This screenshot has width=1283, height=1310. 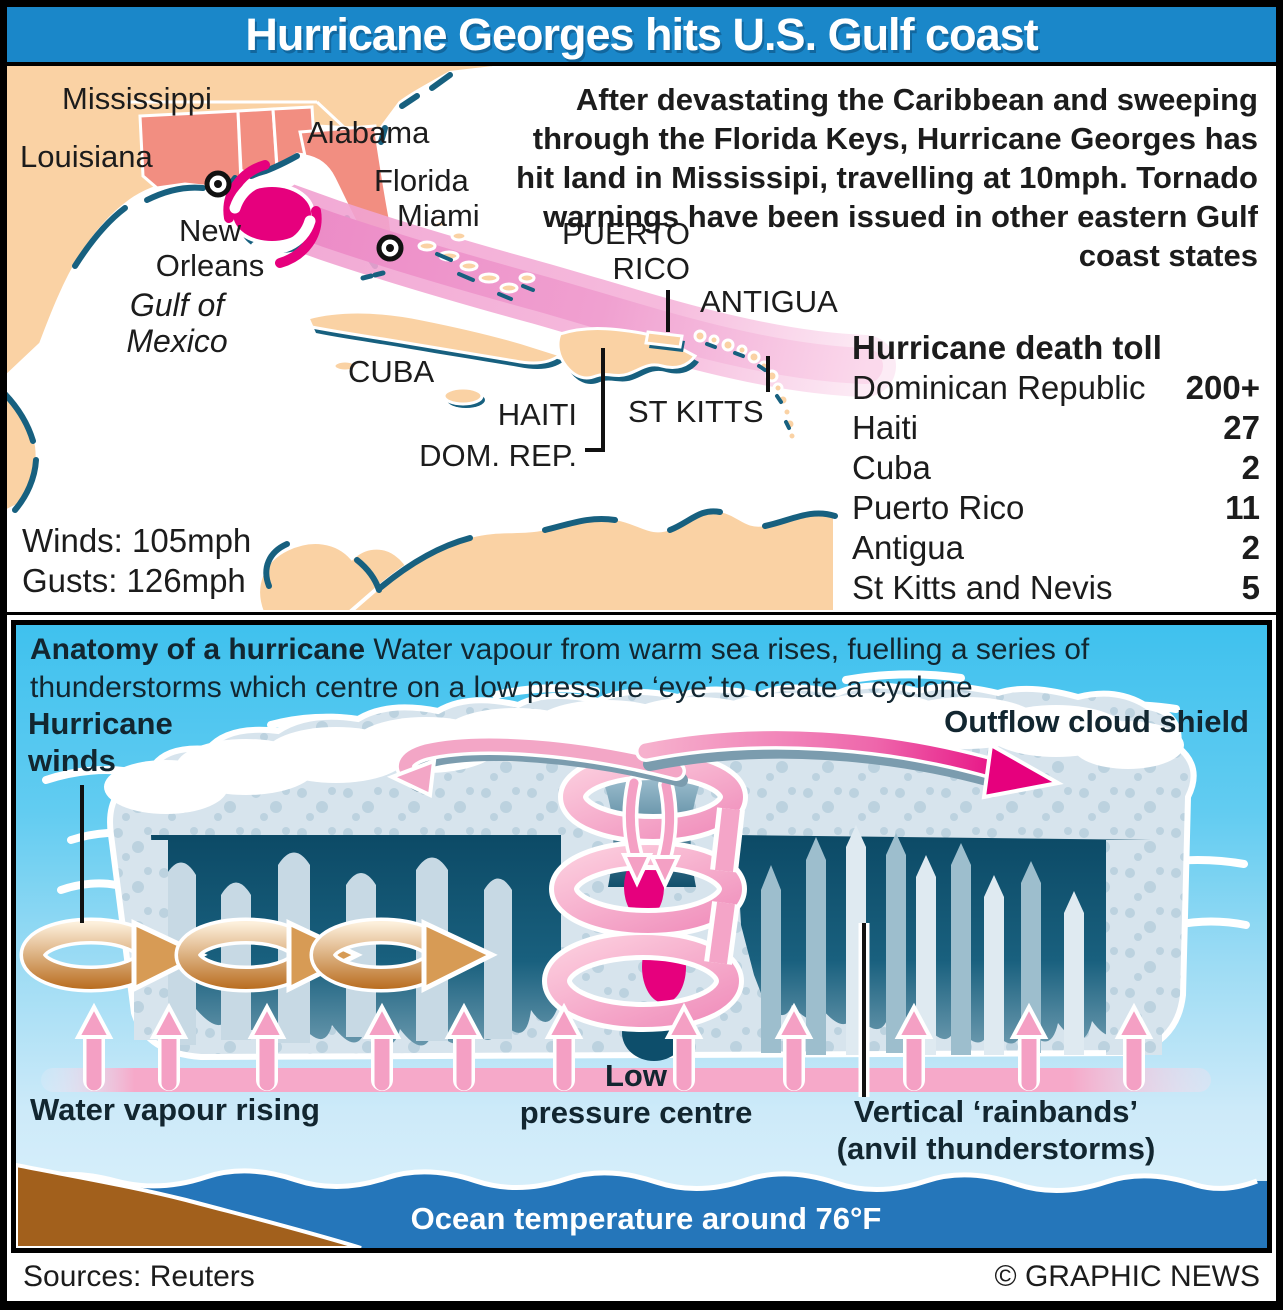 I want to click on map-label-miami: Miami, so click(x=438, y=215).